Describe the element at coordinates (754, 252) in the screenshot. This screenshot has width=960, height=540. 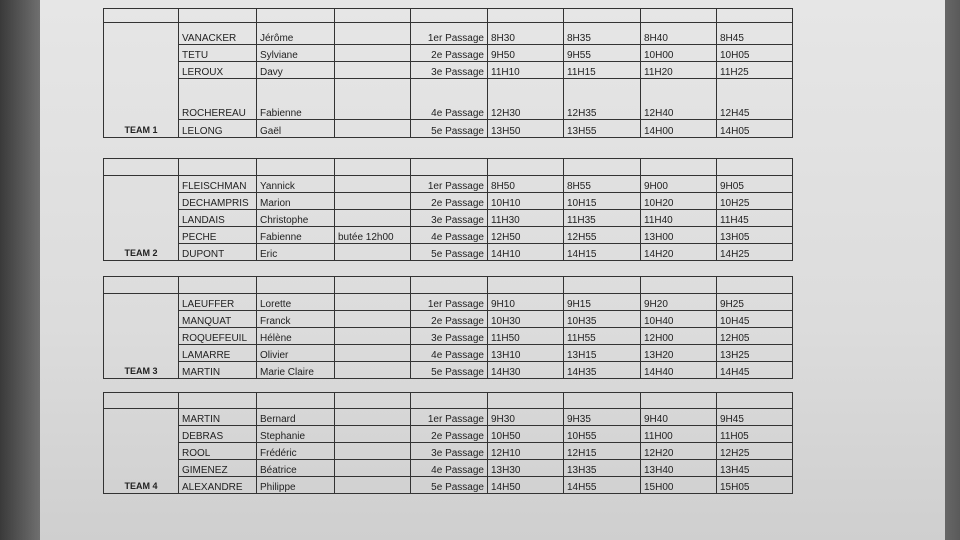
I see `time: 14H25` at that location.